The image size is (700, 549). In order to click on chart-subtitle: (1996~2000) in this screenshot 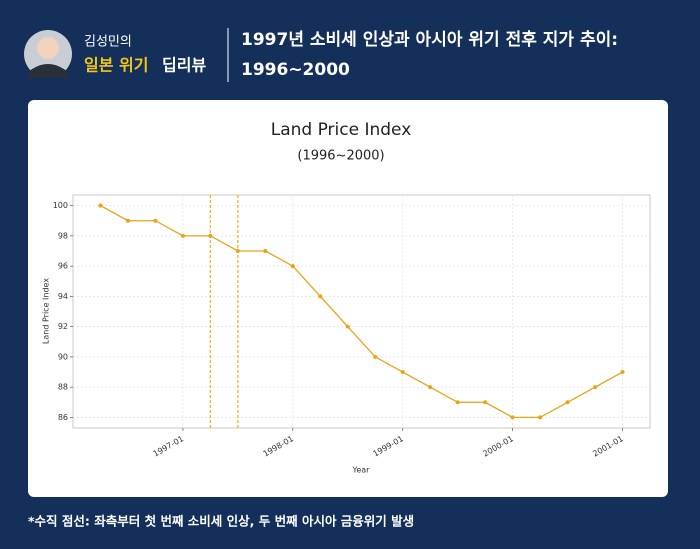, I will do `click(340, 156)`.